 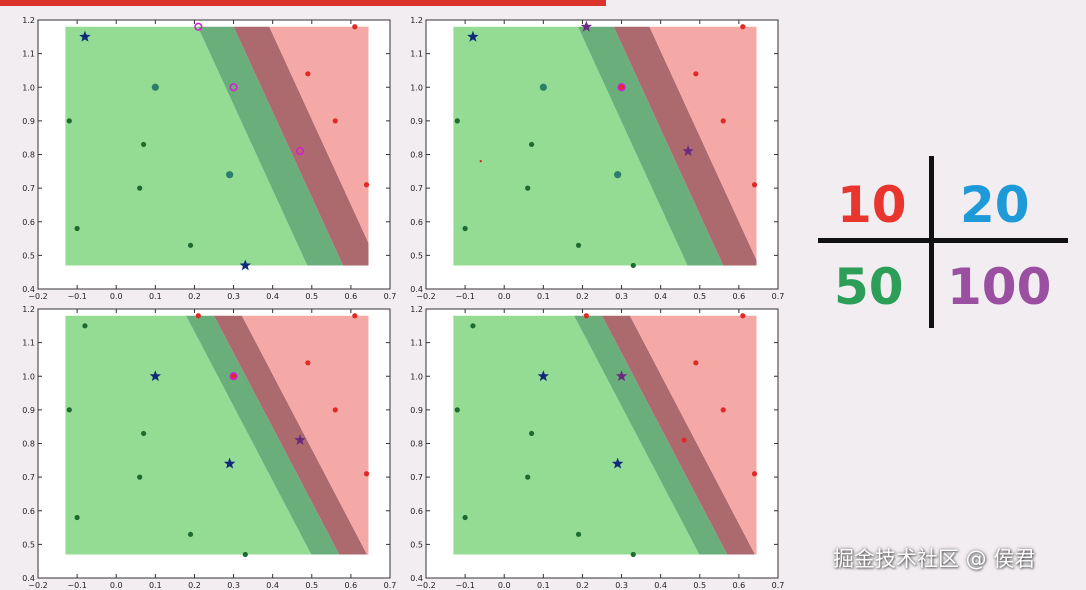 What do you see at coordinates (28, 343) in the screenshot?
I see `y-tick-label: 1.1` at bounding box center [28, 343].